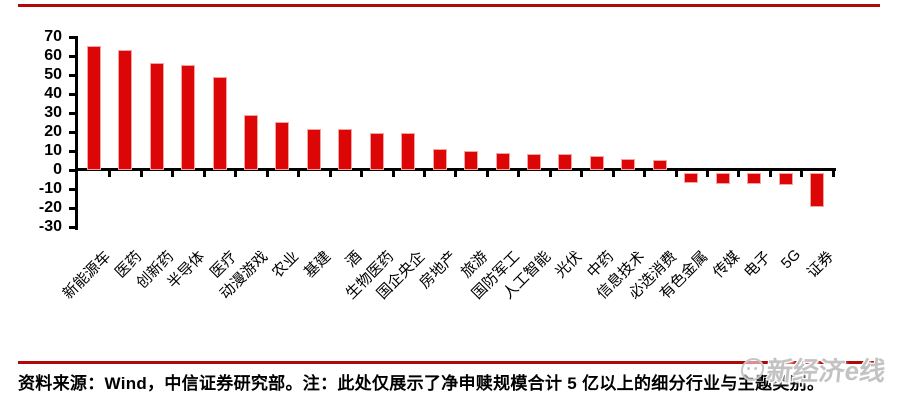 The height and width of the screenshot is (413, 910). What do you see at coordinates (53, 112) in the screenshot?
I see `y-axis-tick-label: 30` at bounding box center [53, 112].